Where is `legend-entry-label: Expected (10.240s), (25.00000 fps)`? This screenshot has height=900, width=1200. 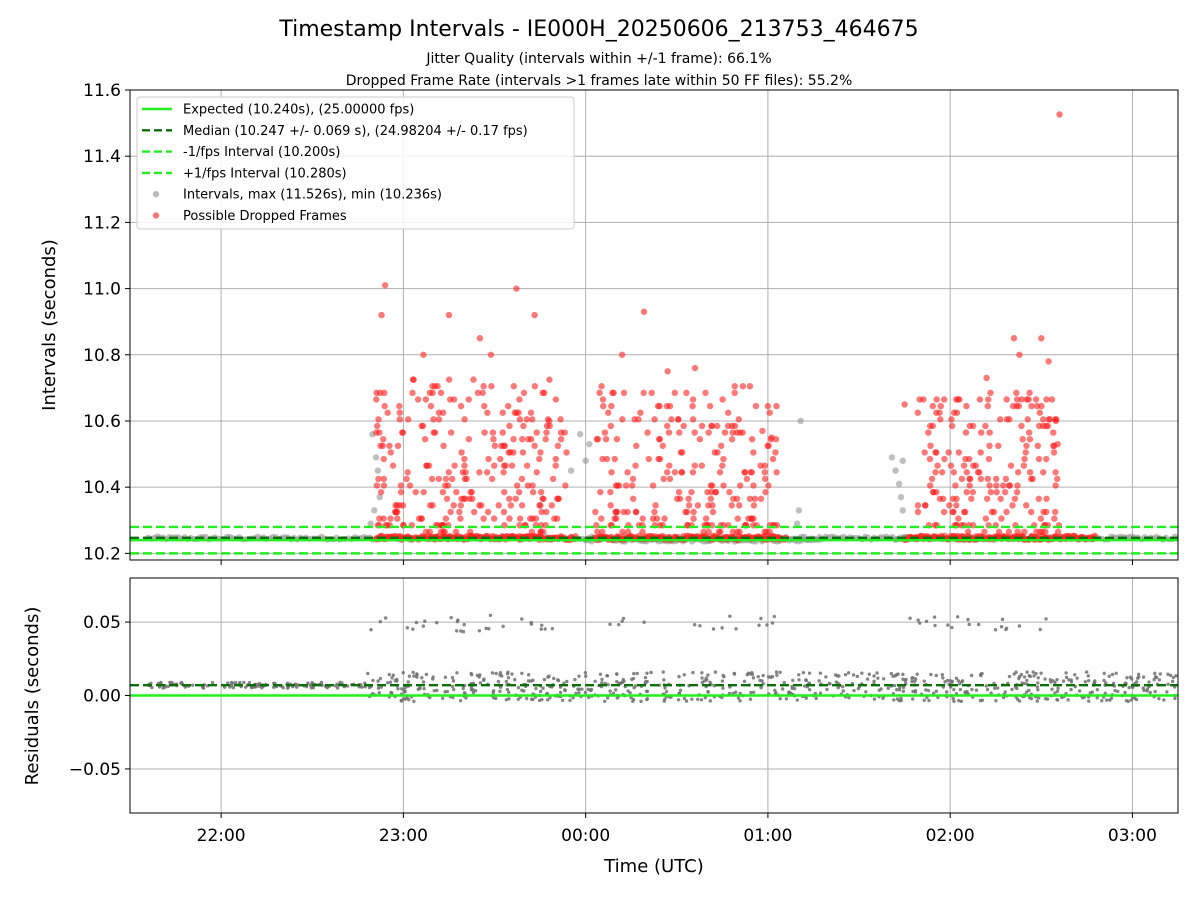 legend-entry-label: Expected (10.240s), (25.00000 fps) is located at coordinates (298, 110).